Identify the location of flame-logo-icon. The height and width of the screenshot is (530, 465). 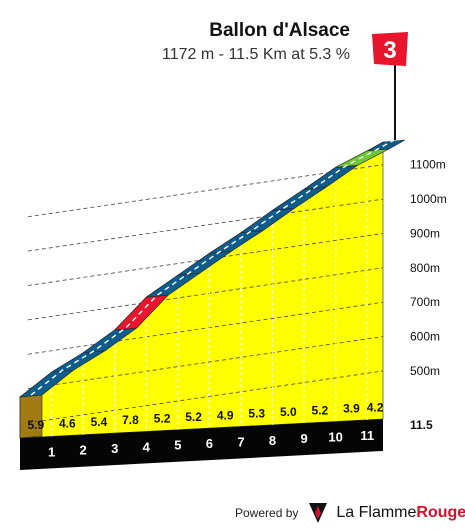
(318, 513).